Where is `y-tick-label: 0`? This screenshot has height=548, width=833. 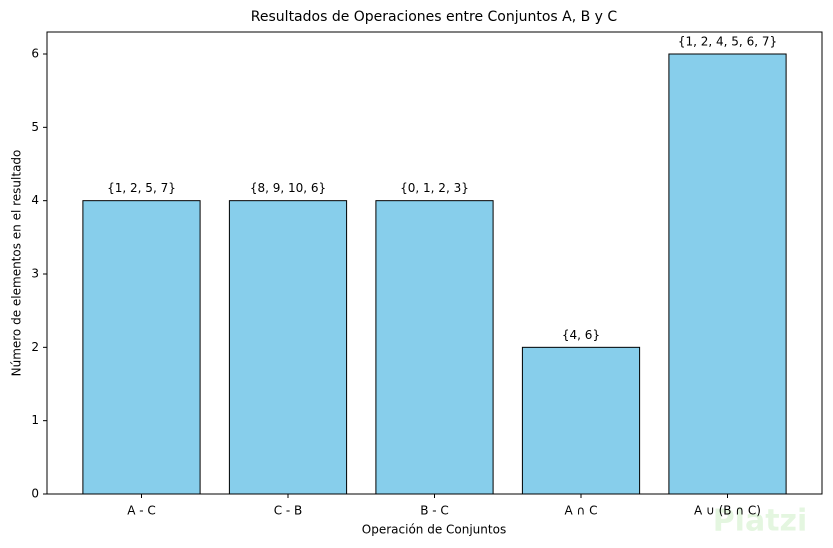 y-tick-label: 0 is located at coordinates (35, 494).